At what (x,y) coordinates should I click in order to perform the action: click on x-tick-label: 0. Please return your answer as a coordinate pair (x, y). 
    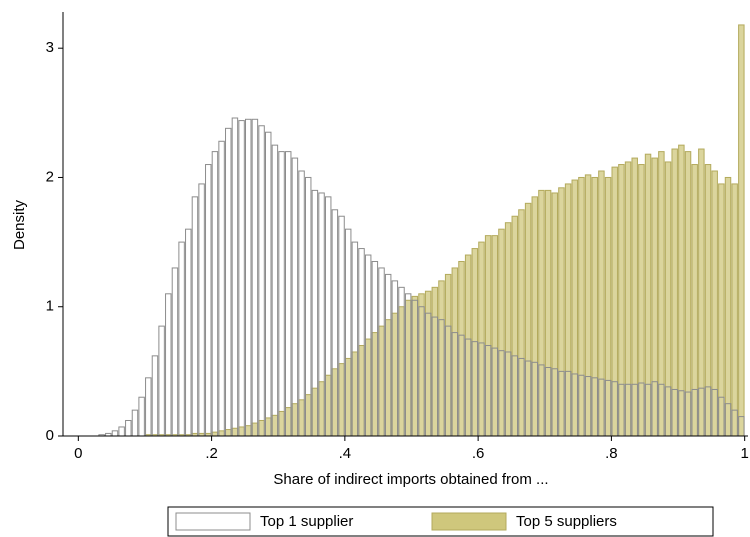
    Looking at the image, I should click on (78, 453).